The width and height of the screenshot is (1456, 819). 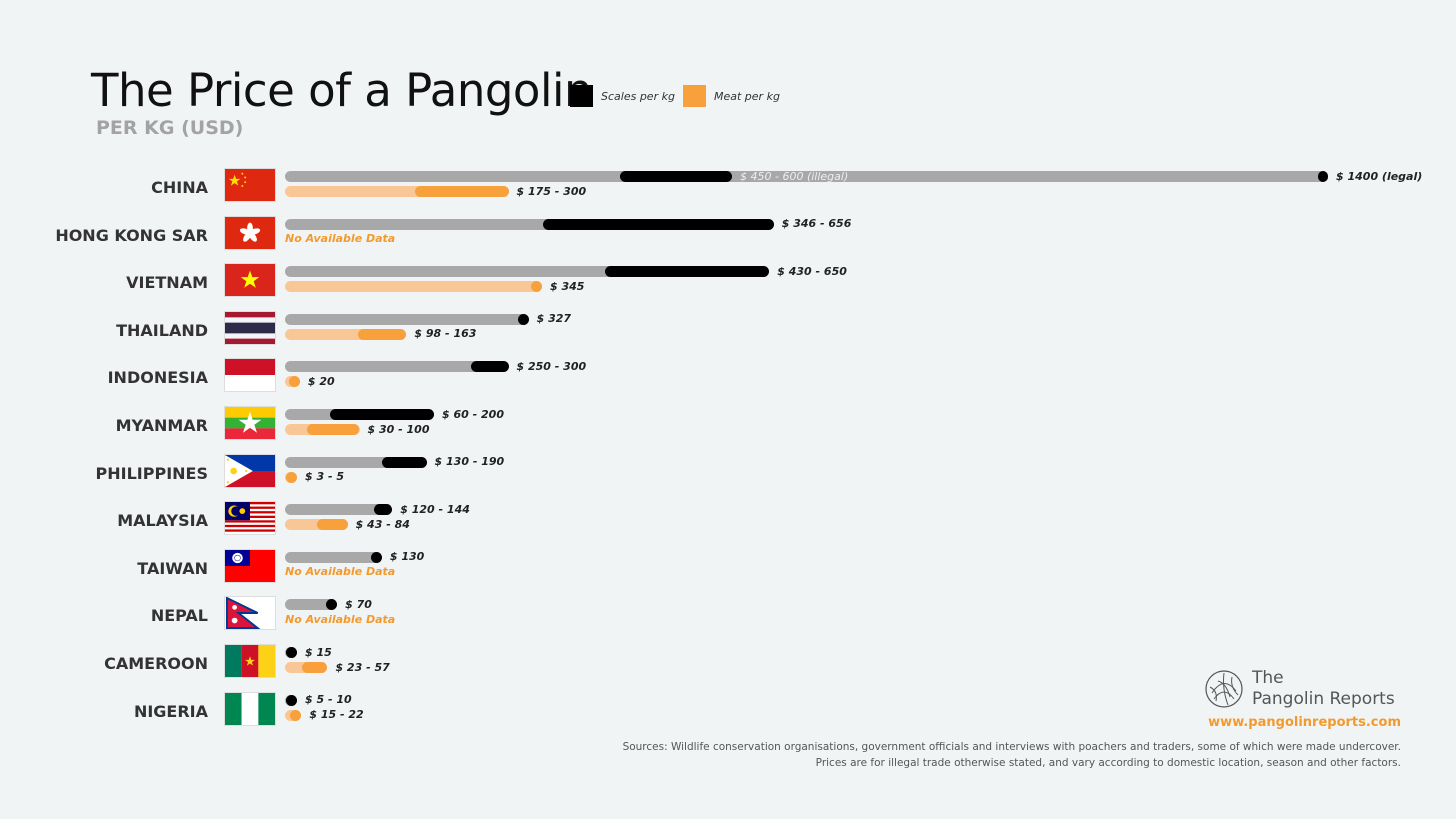 I want to click on country-label-indonesia: INDONESIA, so click(x=157, y=378).